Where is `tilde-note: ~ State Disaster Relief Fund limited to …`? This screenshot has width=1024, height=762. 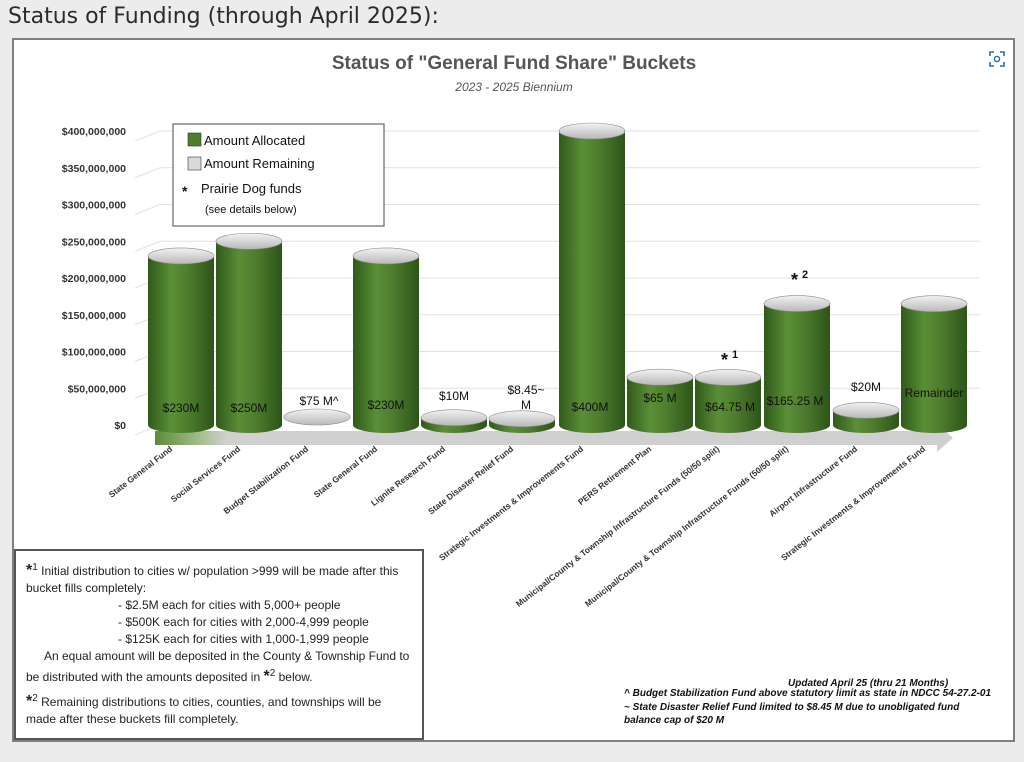 tilde-note: ~ State Disaster Relief Fund limited to … is located at coordinates (792, 714).